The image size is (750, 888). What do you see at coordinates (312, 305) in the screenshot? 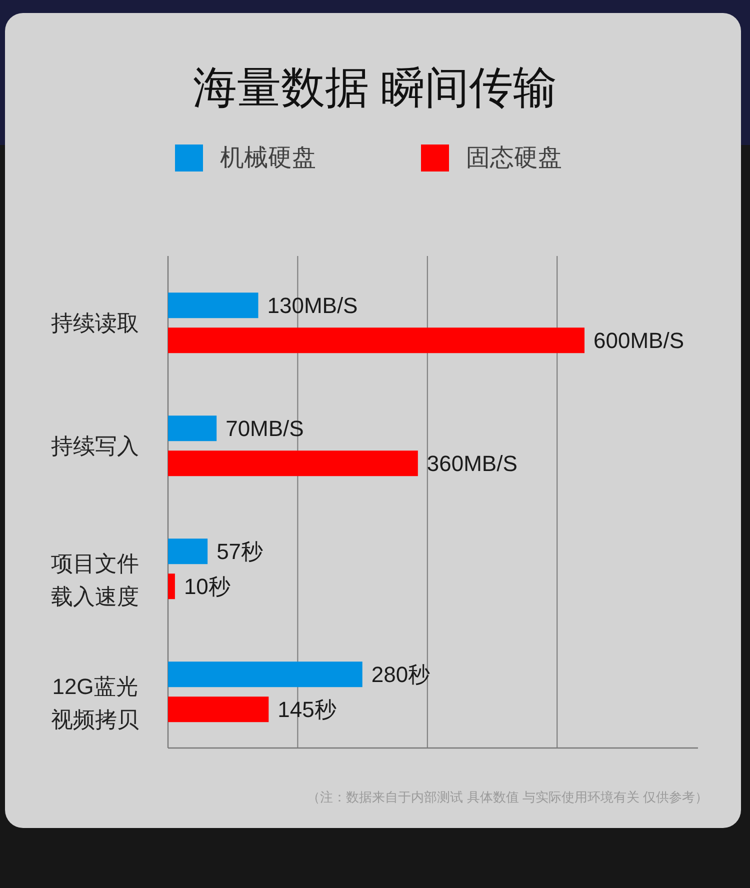
I see `data-label: 130MB/S` at bounding box center [312, 305].